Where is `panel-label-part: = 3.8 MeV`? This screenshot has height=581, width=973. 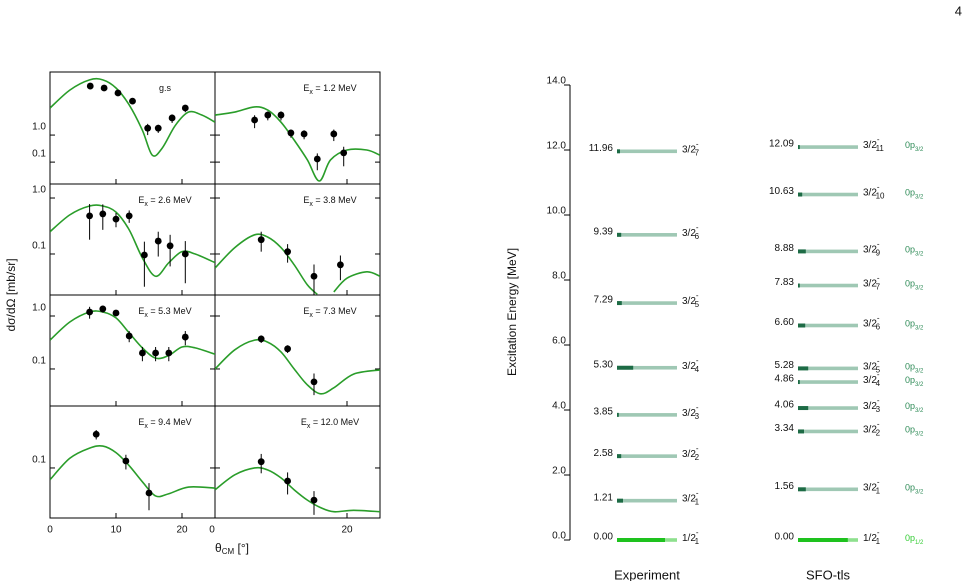 panel-label-part: = 3.8 MeV is located at coordinates (335, 200).